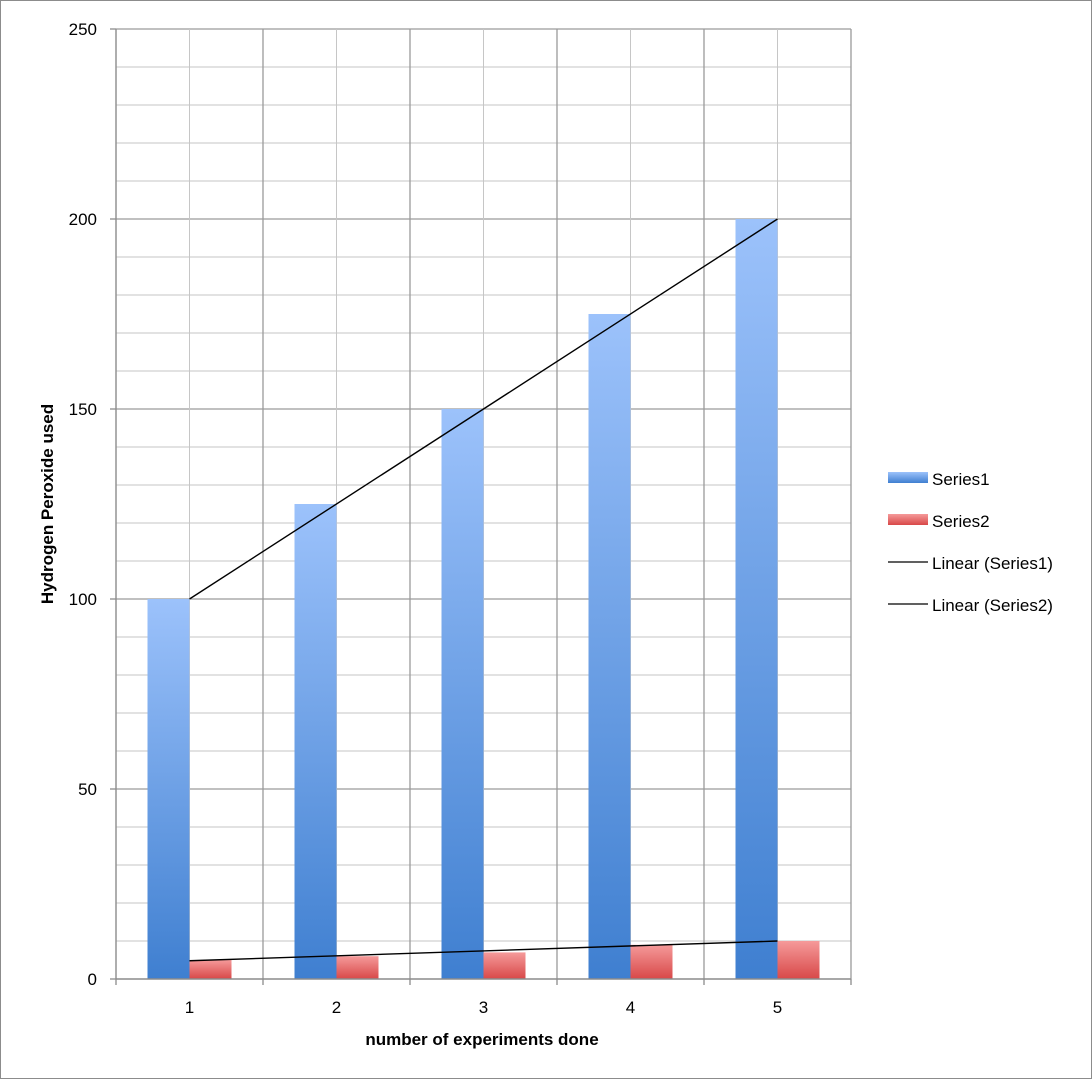 The height and width of the screenshot is (1079, 1092). What do you see at coordinates (483, 1007) in the screenshot?
I see `x-tick-label: 3` at bounding box center [483, 1007].